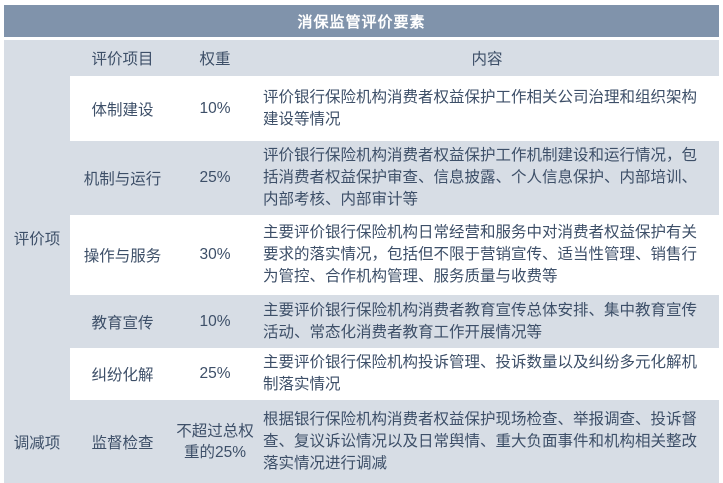 The height and width of the screenshot is (483, 723). Describe the element at coordinates (122, 58) in the screenshot. I see `column-header-item: 评价项目` at that location.